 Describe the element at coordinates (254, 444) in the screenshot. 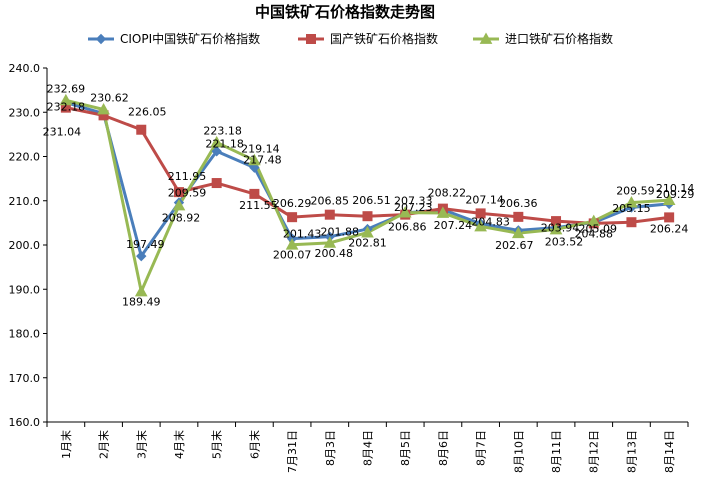

I see `x-tick-label: 6月末` at that location.